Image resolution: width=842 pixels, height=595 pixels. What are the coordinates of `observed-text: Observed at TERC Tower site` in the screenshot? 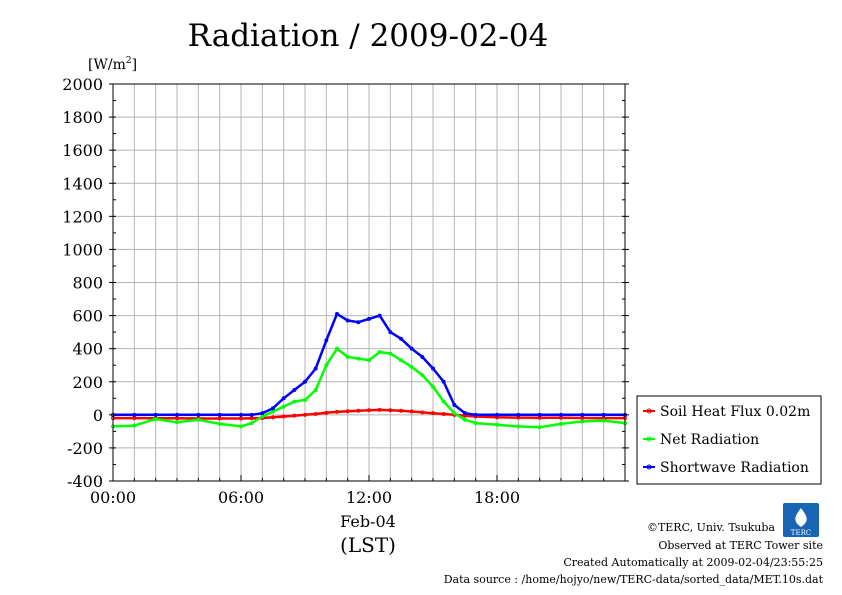 It's located at (740, 545).